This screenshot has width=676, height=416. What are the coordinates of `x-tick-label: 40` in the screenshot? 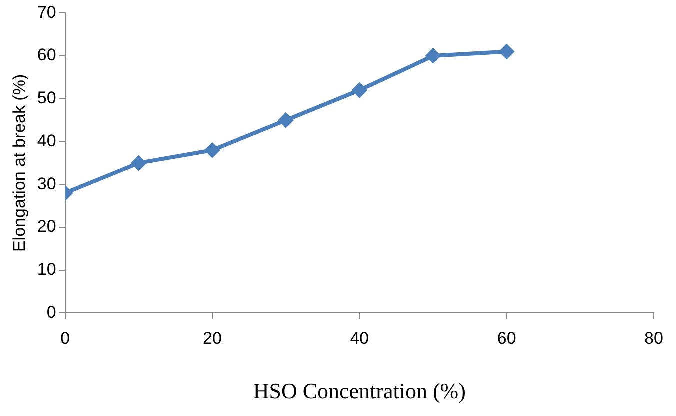 It's located at (360, 338).